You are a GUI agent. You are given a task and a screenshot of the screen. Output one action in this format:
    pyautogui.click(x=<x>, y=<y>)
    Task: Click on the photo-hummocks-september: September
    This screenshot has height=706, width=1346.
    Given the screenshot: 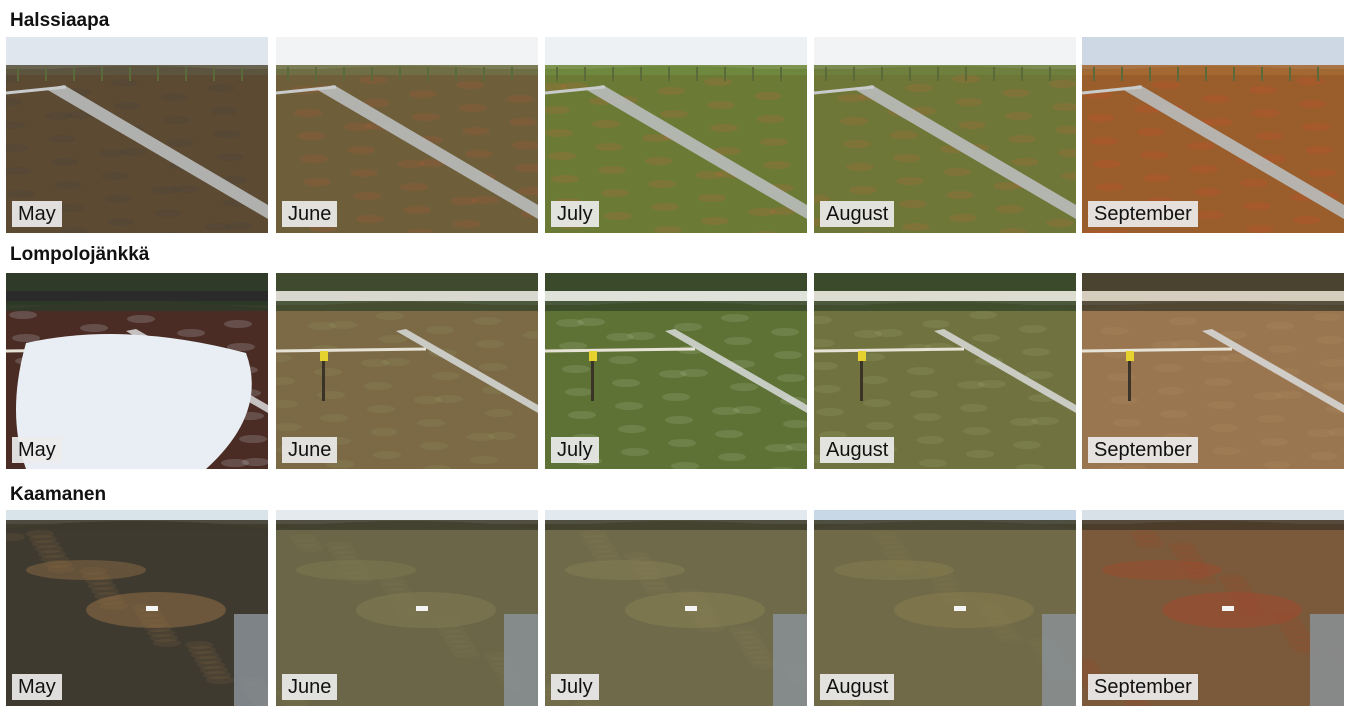 What is the action you would take?
    pyautogui.click(x=1213, y=608)
    